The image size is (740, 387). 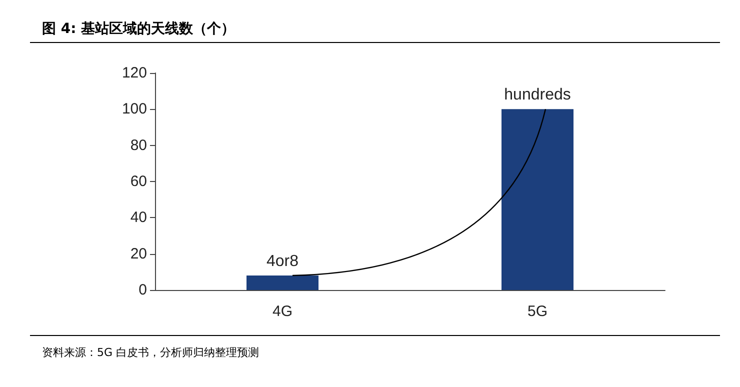 What do you see at coordinates (139, 29) in the screenshot?
I see `chart-title: 图 4: 基站区域的天线数（个）` at bounding box center [139, 29].